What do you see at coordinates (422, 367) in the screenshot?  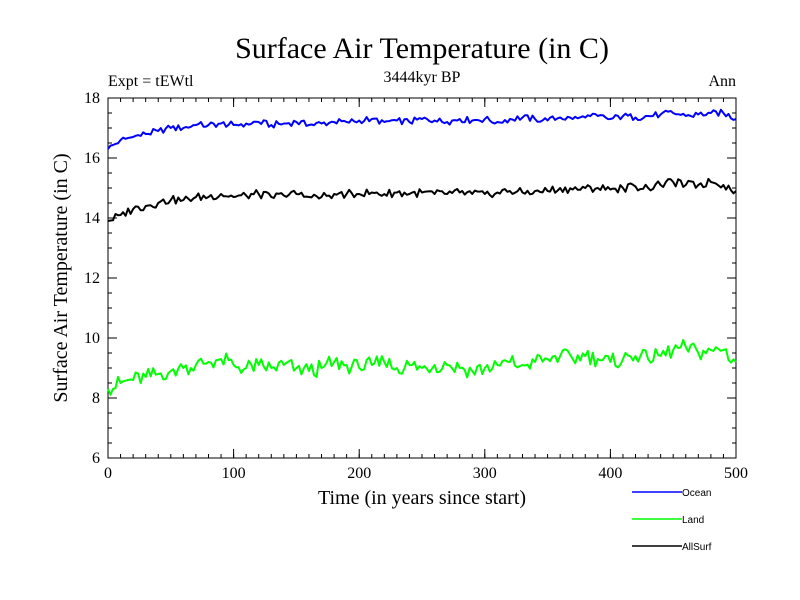 I see `series-line-land` at bounding box center [422, 367].